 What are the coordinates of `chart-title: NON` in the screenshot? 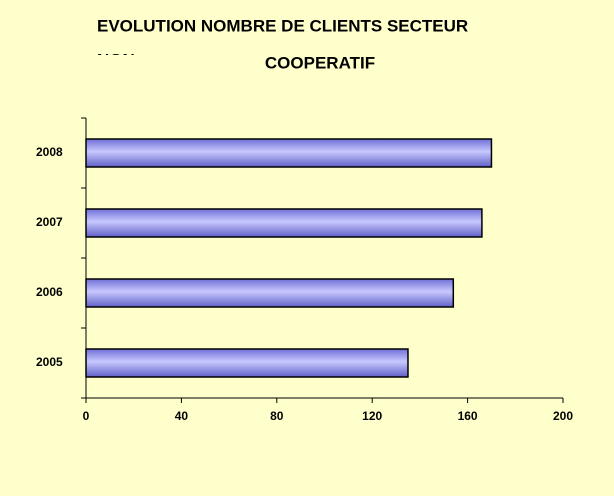 It's located at (116, 59).